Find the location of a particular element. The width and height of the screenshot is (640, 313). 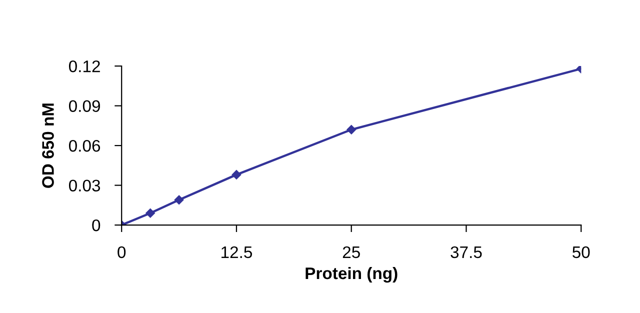

x-tick-label: 12.5 is located at coordinates (237, 252).